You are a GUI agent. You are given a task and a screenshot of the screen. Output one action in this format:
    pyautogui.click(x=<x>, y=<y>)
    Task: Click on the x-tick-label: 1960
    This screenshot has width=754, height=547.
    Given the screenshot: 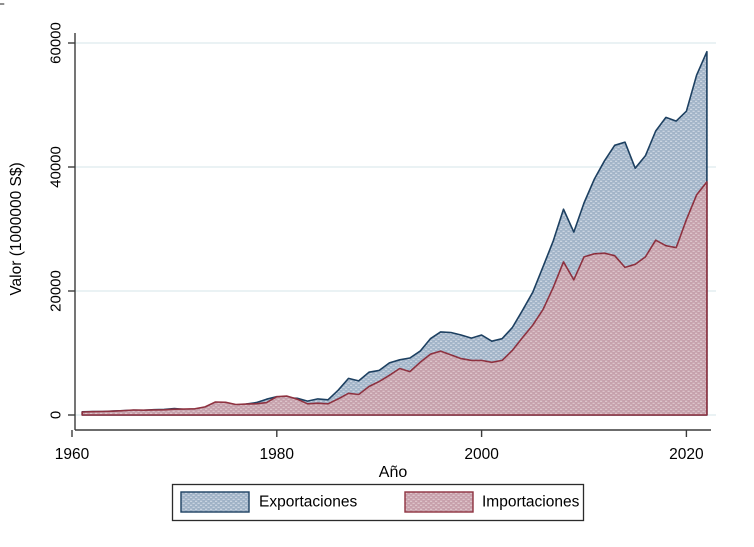 What is the action you would take?
    pyautogui.click(x=72, y=454)
    